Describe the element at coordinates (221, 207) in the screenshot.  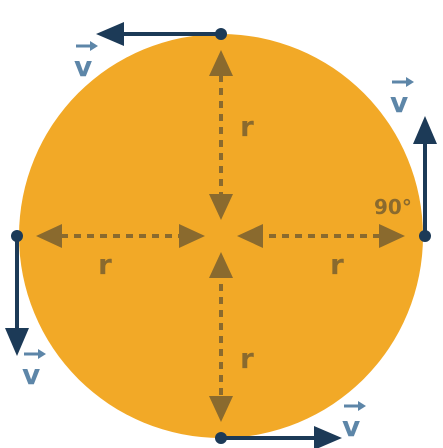
I see `arrowhead-top-inner` at that location.